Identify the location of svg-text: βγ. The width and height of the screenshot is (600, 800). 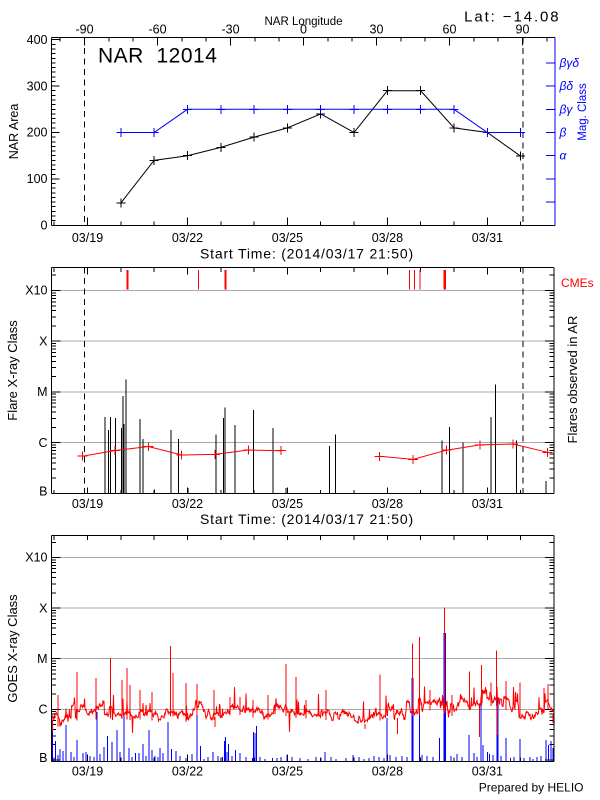
(566, 109).